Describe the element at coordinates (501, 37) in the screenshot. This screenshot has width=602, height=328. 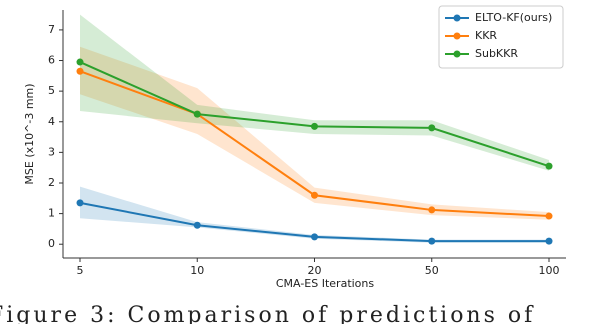
I see `legend-box` at that location.